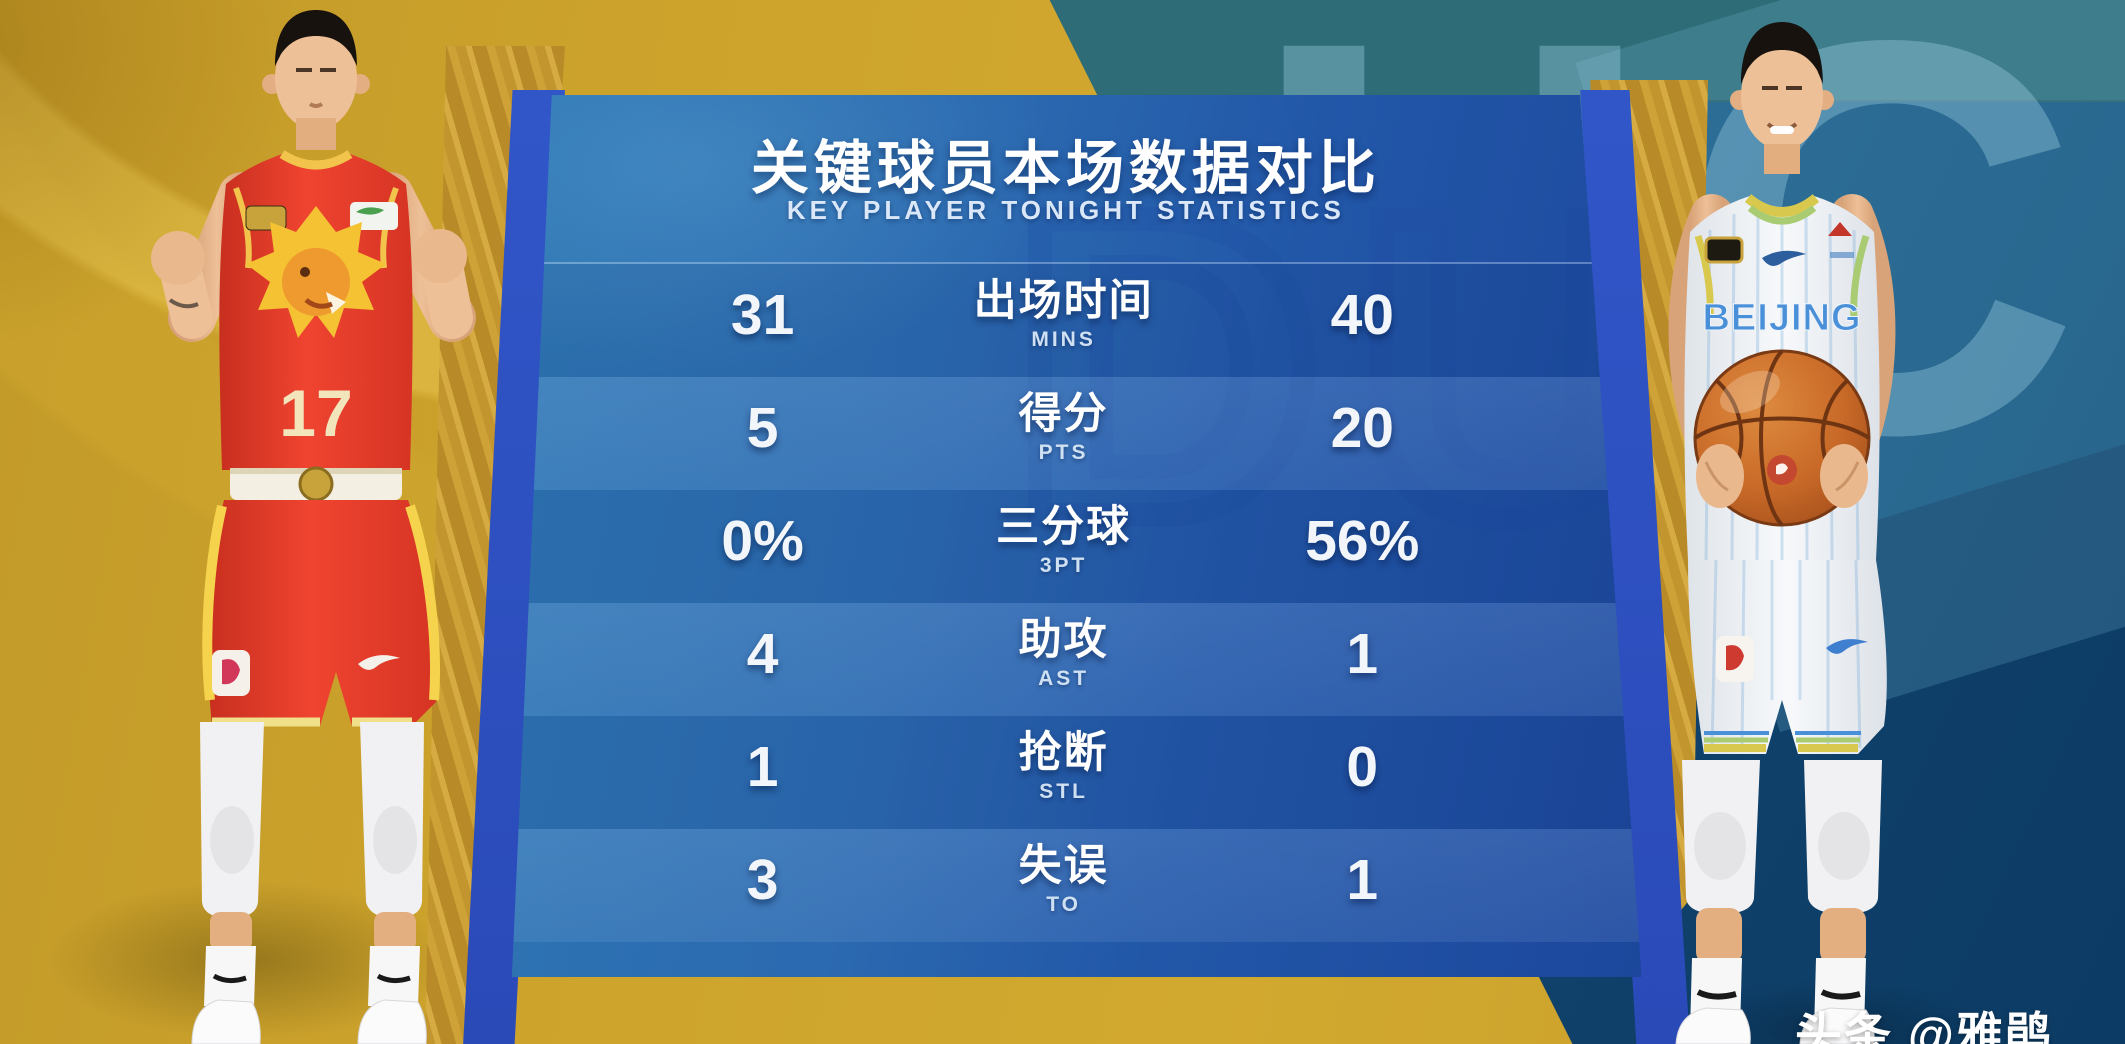 Image resolution: width=2125 pixels, height=1044 pixels. I want to click on right-jersey-wordmark: BEIJING, so click(1781, 318).